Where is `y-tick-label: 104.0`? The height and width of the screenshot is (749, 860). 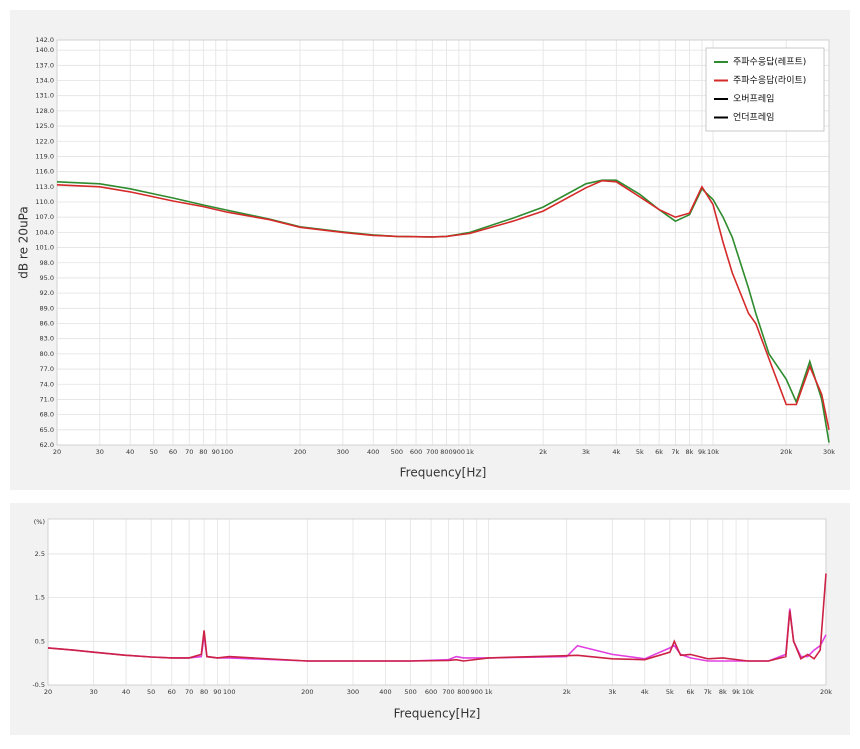 y-tick-label: 104.0 is located at coordinates (44, 232).